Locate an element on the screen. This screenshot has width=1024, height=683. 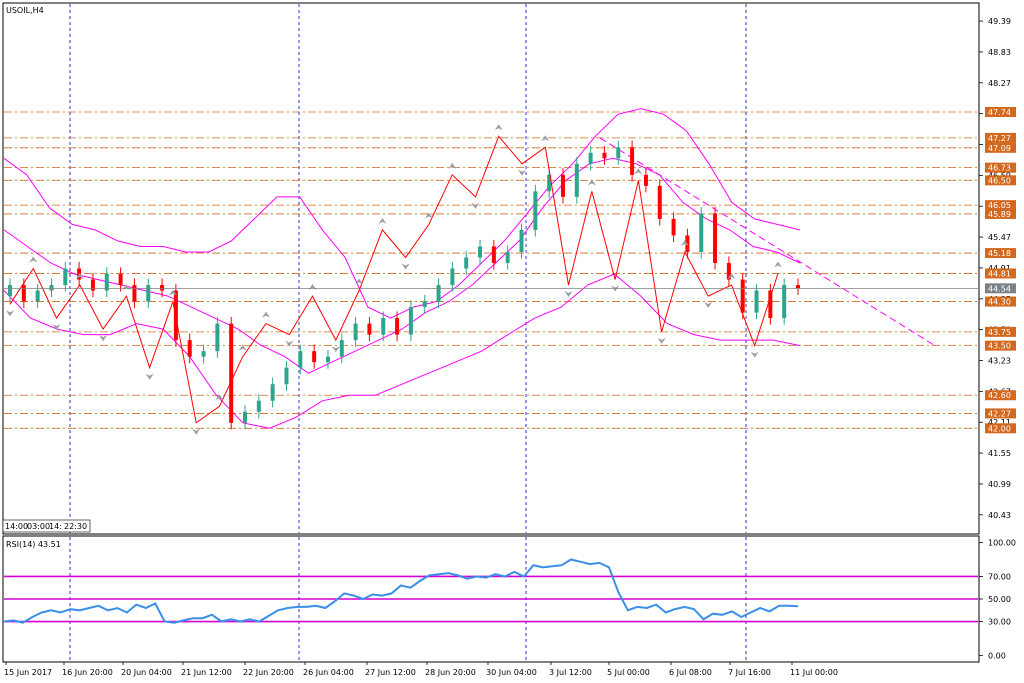
price-tick-label-8: 45.47 is located at coordinates (999, 237).